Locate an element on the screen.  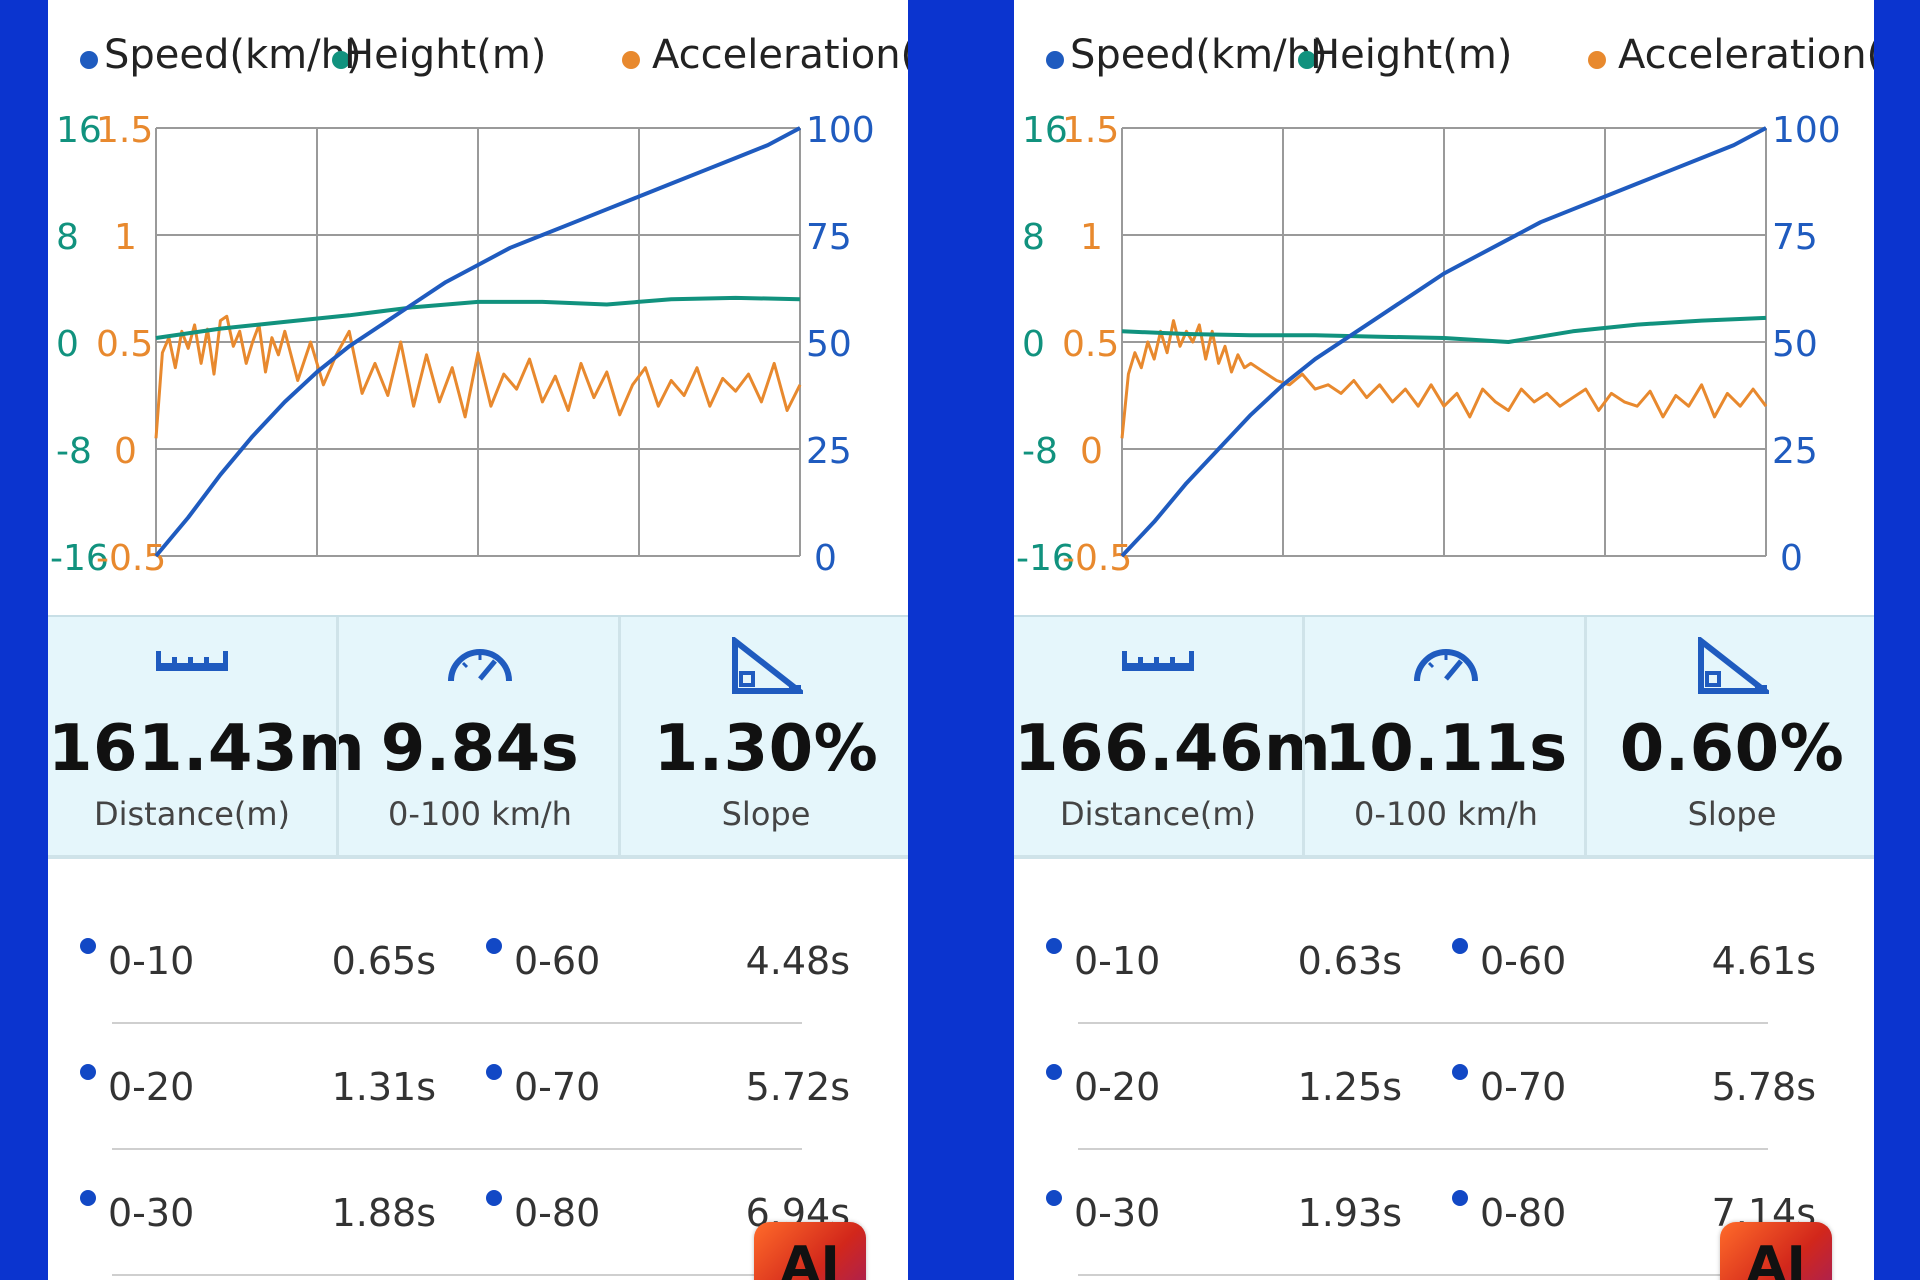
split-value: 4.48s is located at coordinates (797, 961).